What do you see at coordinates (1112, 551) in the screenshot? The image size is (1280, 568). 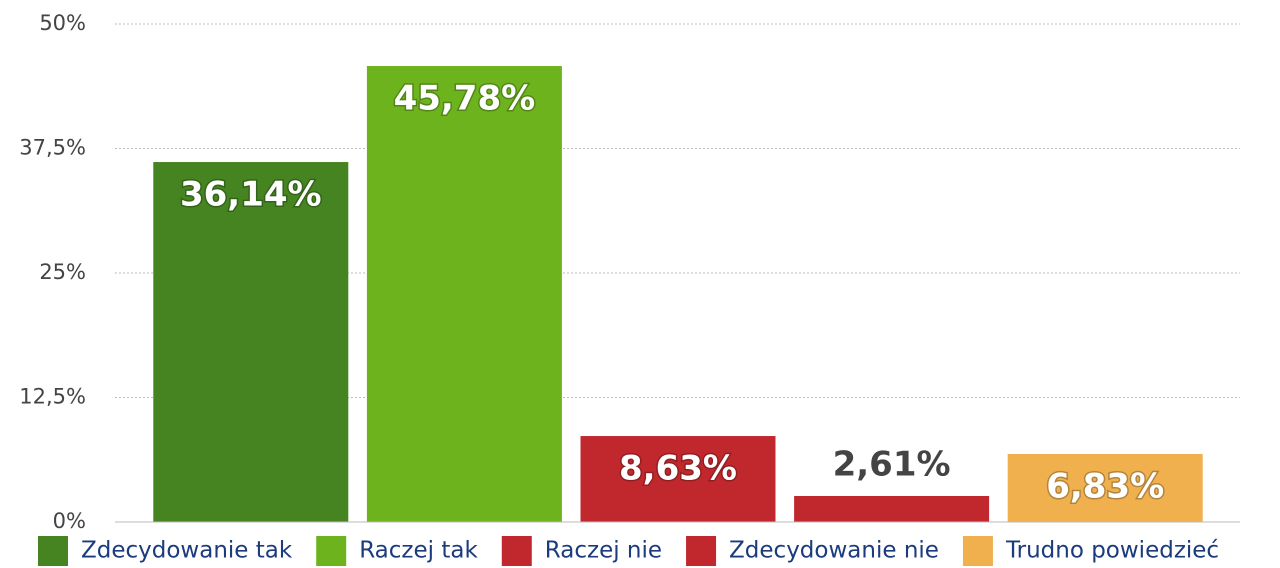 I see `legend-label: Trudno powiedzieć` at bounding box center [1112, 551].